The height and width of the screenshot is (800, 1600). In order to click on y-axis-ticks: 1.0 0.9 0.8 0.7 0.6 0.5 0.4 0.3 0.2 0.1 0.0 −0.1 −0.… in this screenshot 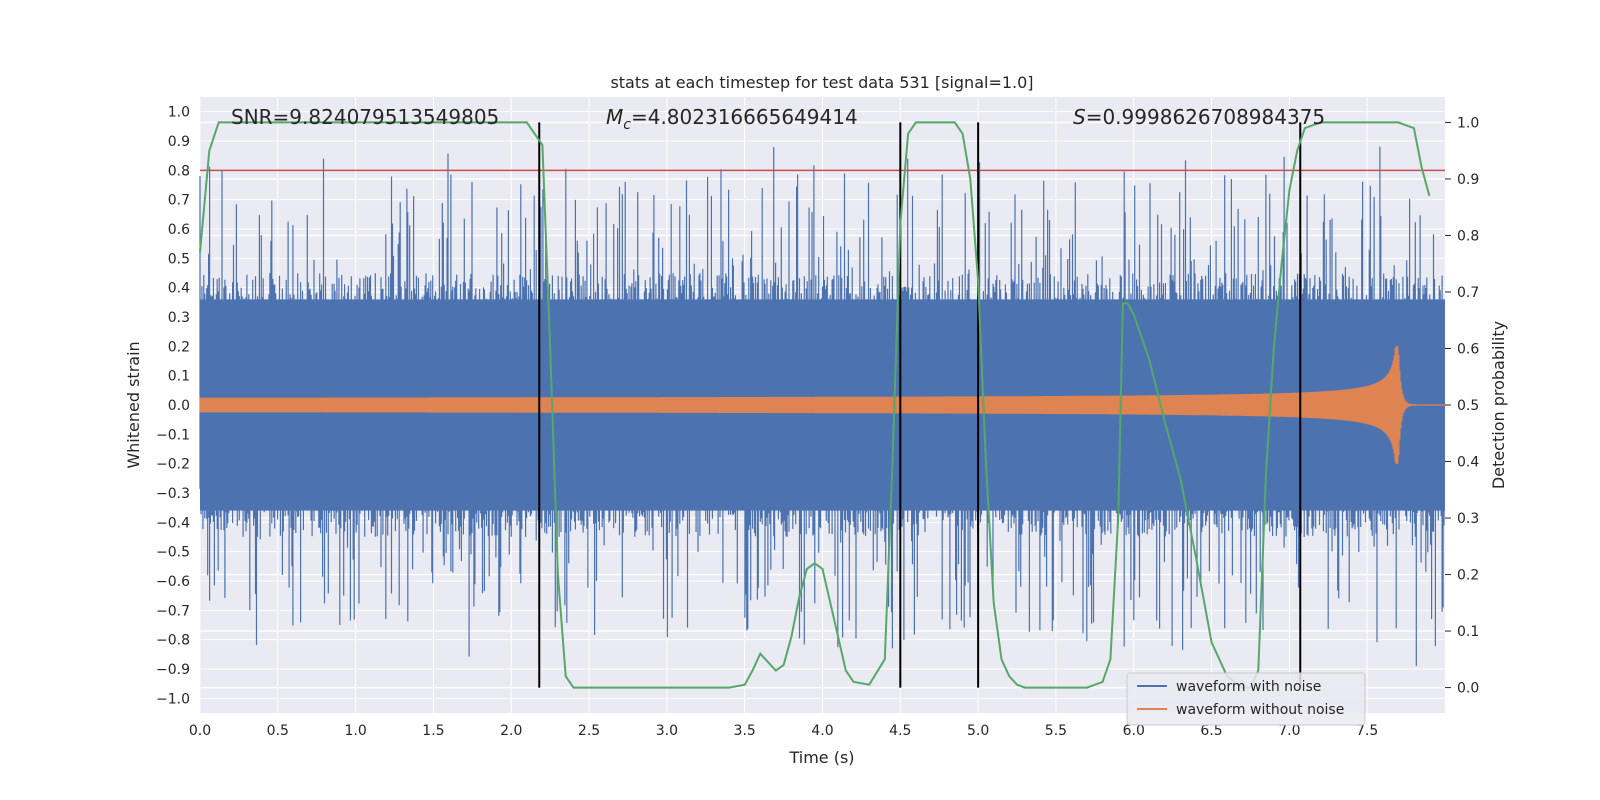, I will do `click(173, 406)`.